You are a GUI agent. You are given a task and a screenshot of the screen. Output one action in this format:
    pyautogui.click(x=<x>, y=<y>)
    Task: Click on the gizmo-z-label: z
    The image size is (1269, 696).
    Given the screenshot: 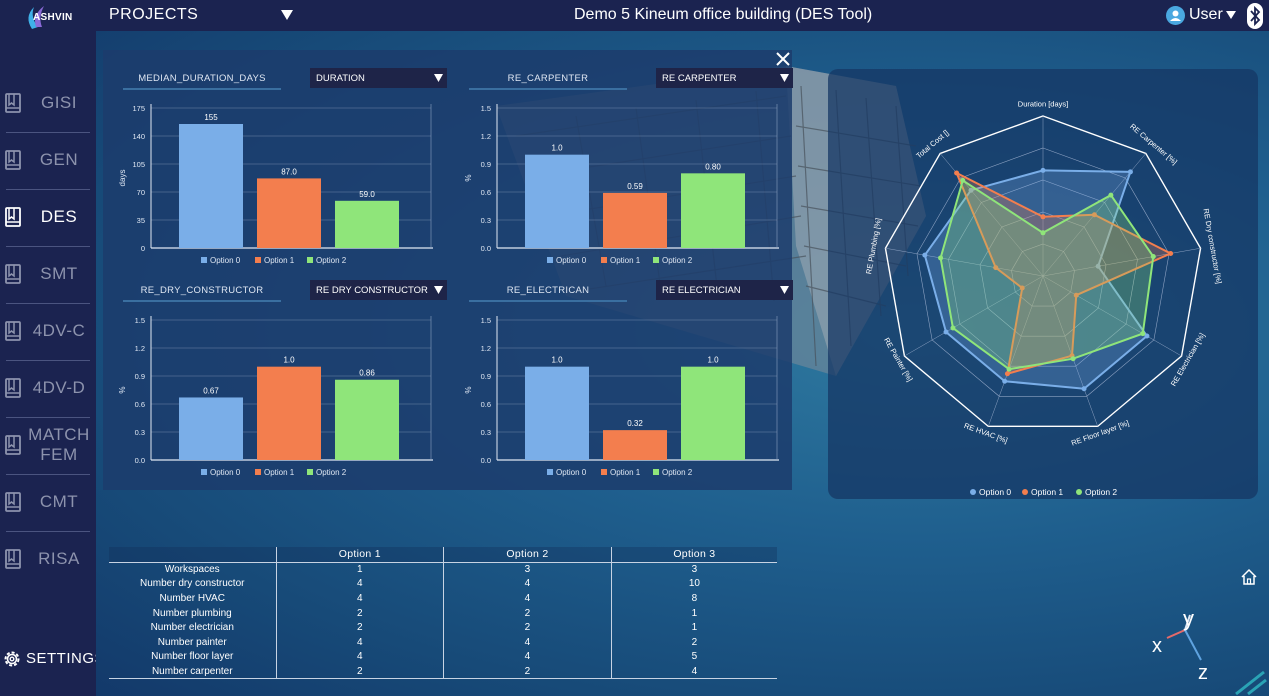 What is the action you would take?
    pyautogui.click(x=1203, y=673)
    